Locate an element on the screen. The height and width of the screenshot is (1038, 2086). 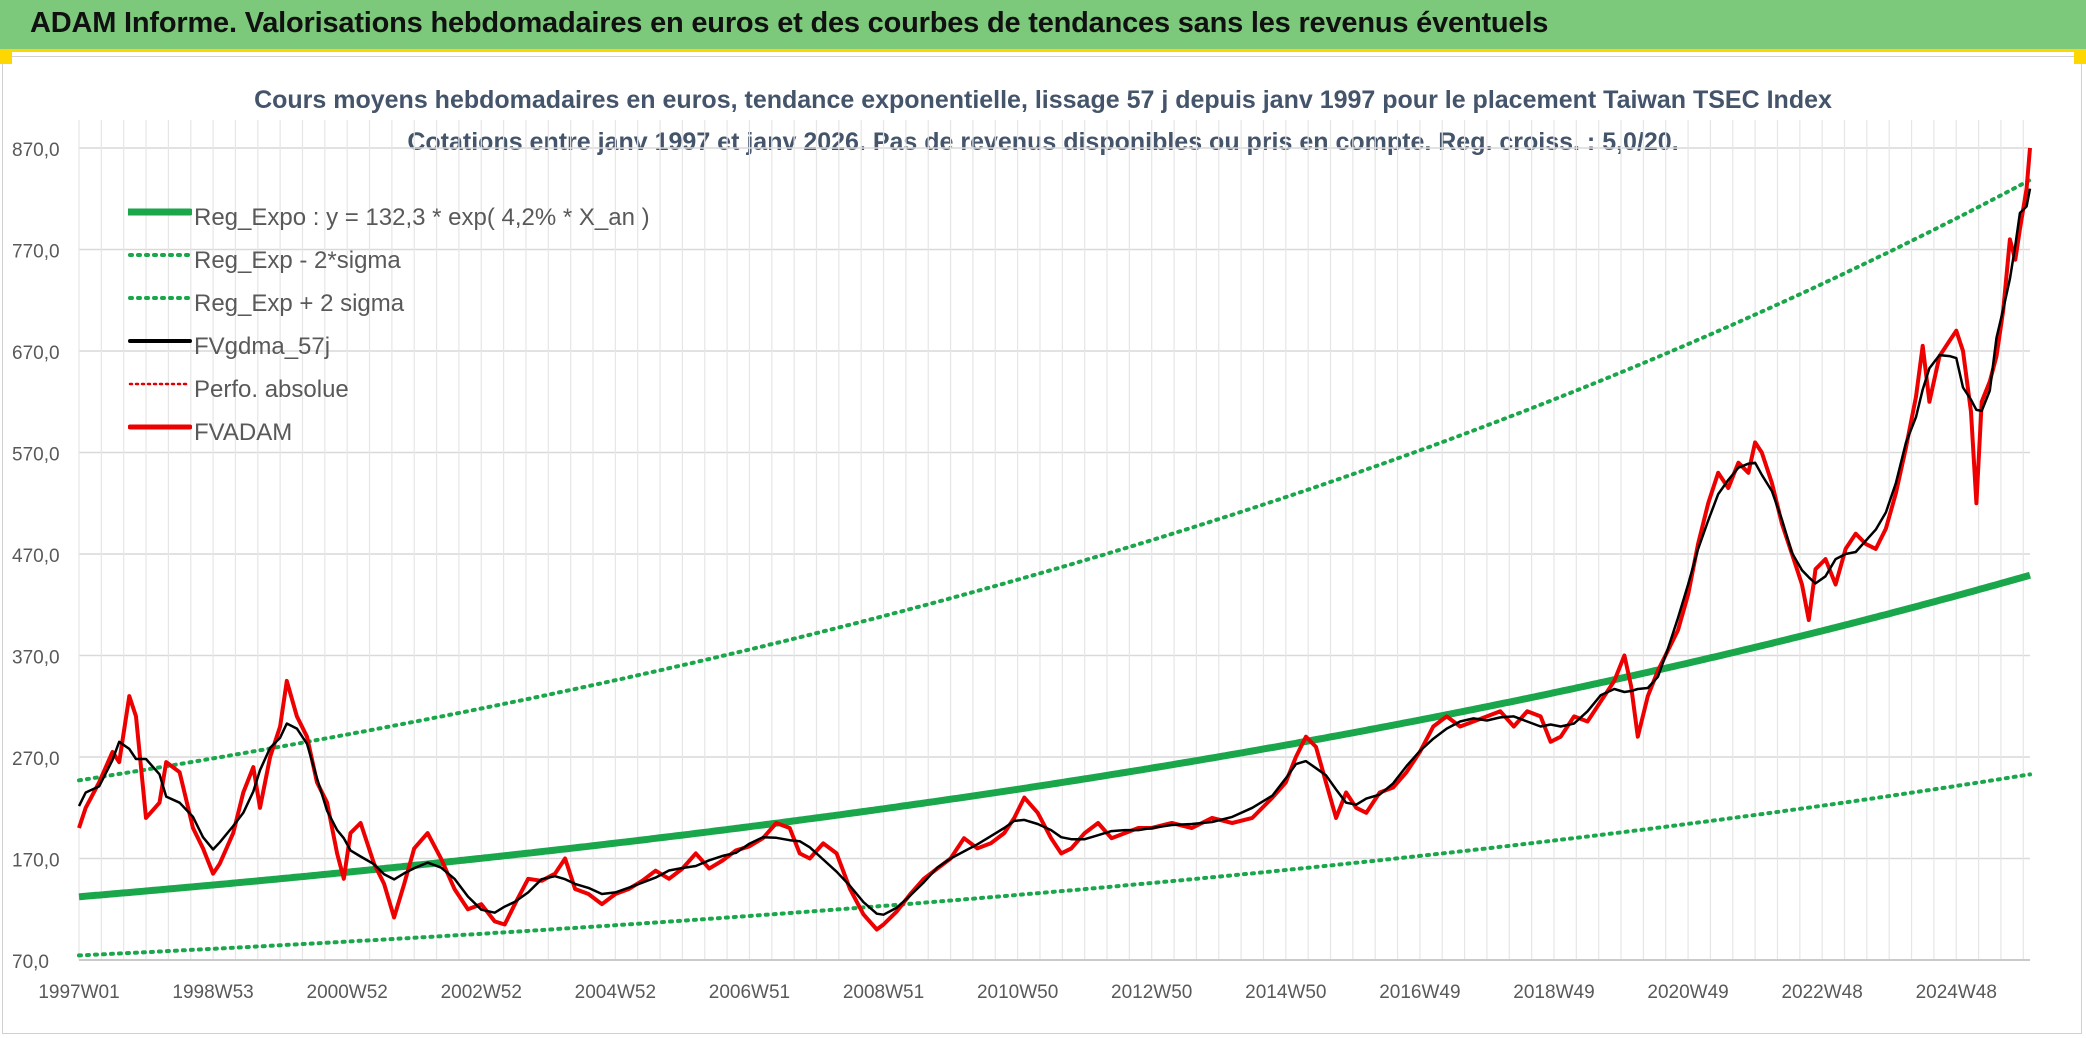
x-tick-label: 2000W52 is located at coordinates (347, 992).